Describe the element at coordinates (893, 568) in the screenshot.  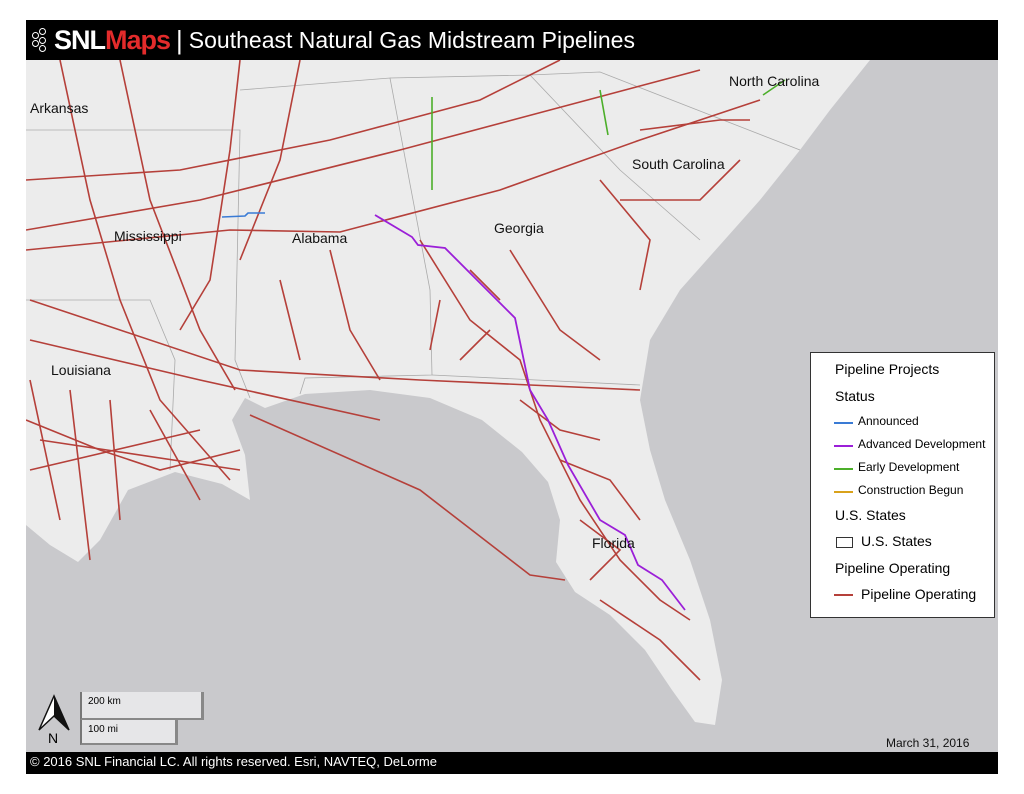
I see `legend-operating-heading: Pipeline Operating` at that location.